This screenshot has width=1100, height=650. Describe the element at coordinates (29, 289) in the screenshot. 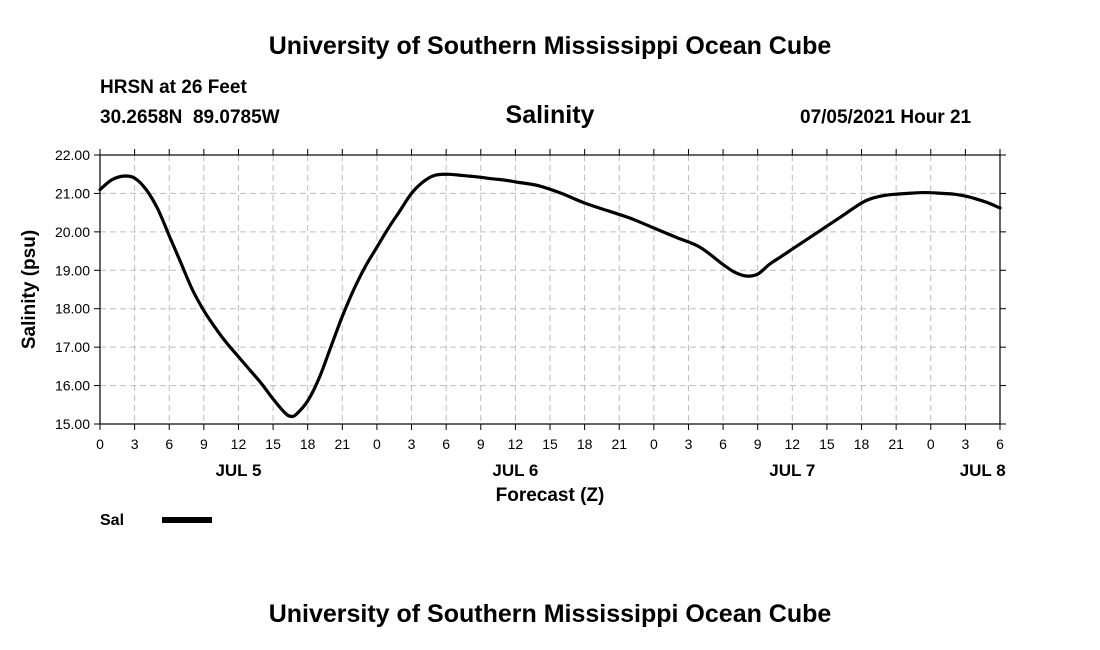

I see `y-axis-label: Salinity (psu)` at that location.